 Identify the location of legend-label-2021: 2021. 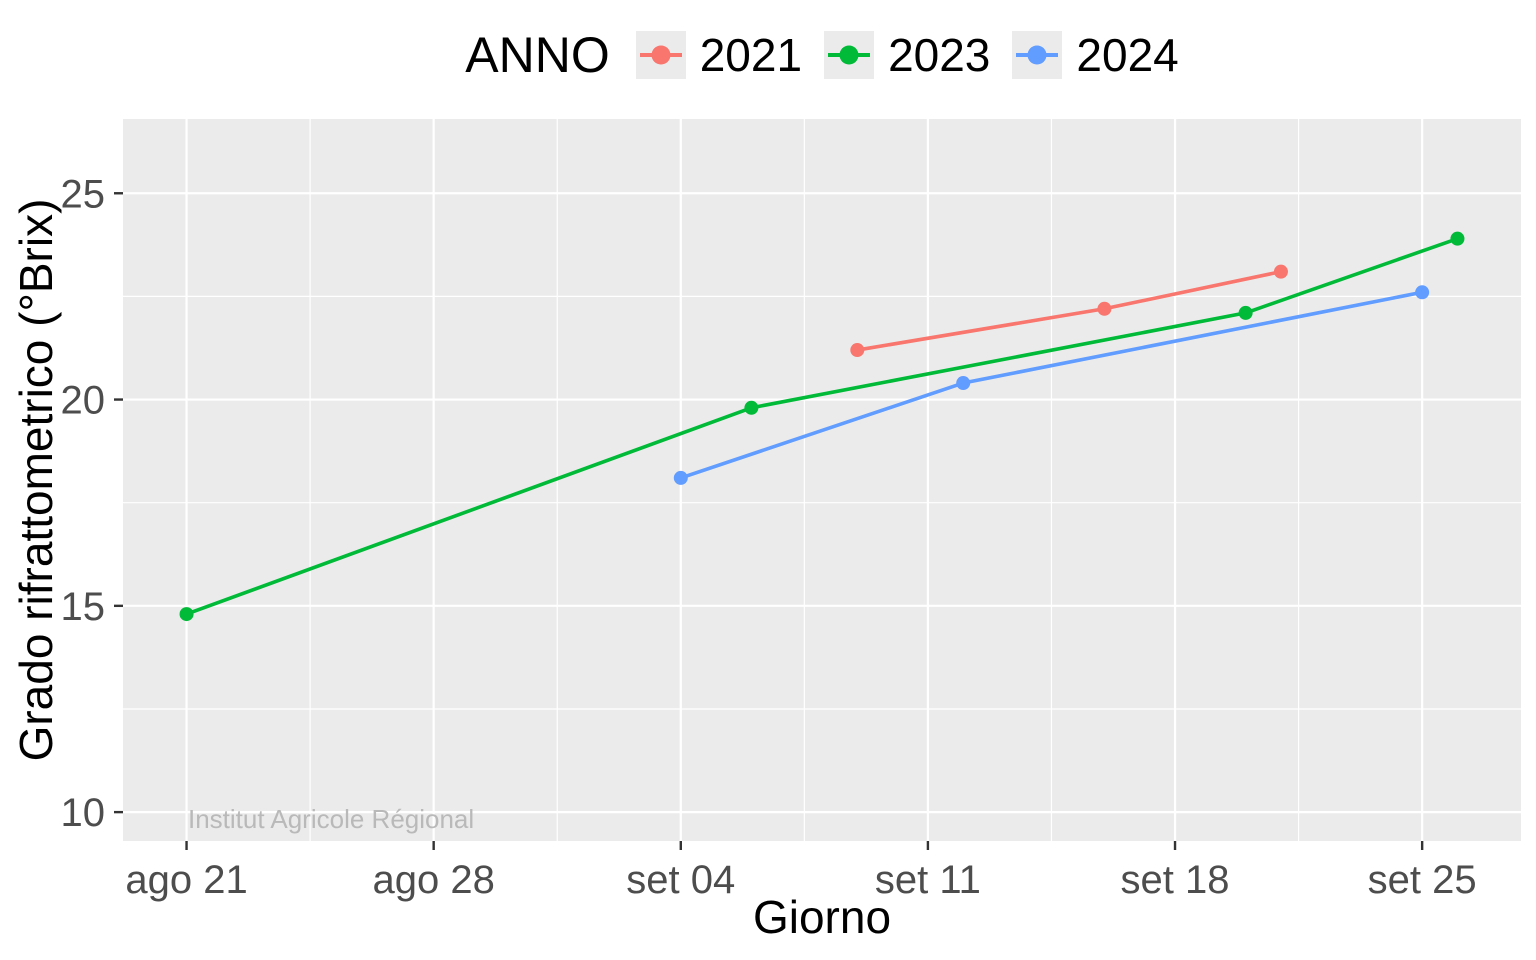
(751, 55).